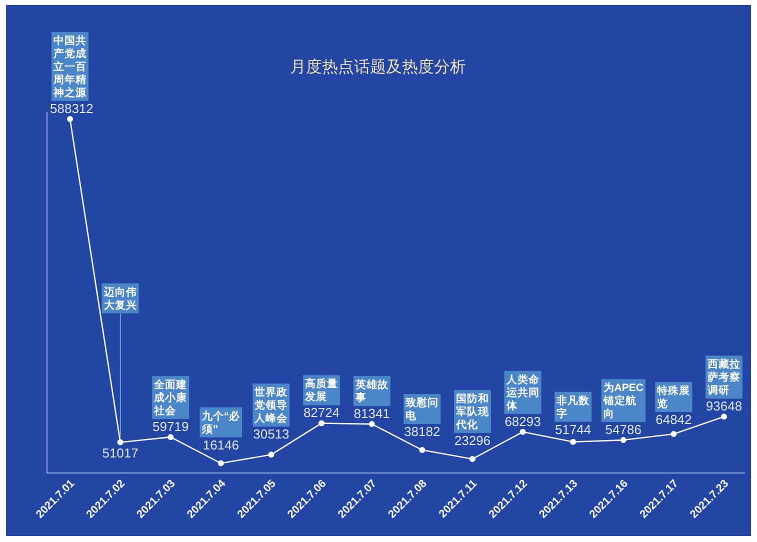  What do you see at coordinates (573, 429) in the screenshot?
I see `data-label: 51744` at bounding box center [573, 429].